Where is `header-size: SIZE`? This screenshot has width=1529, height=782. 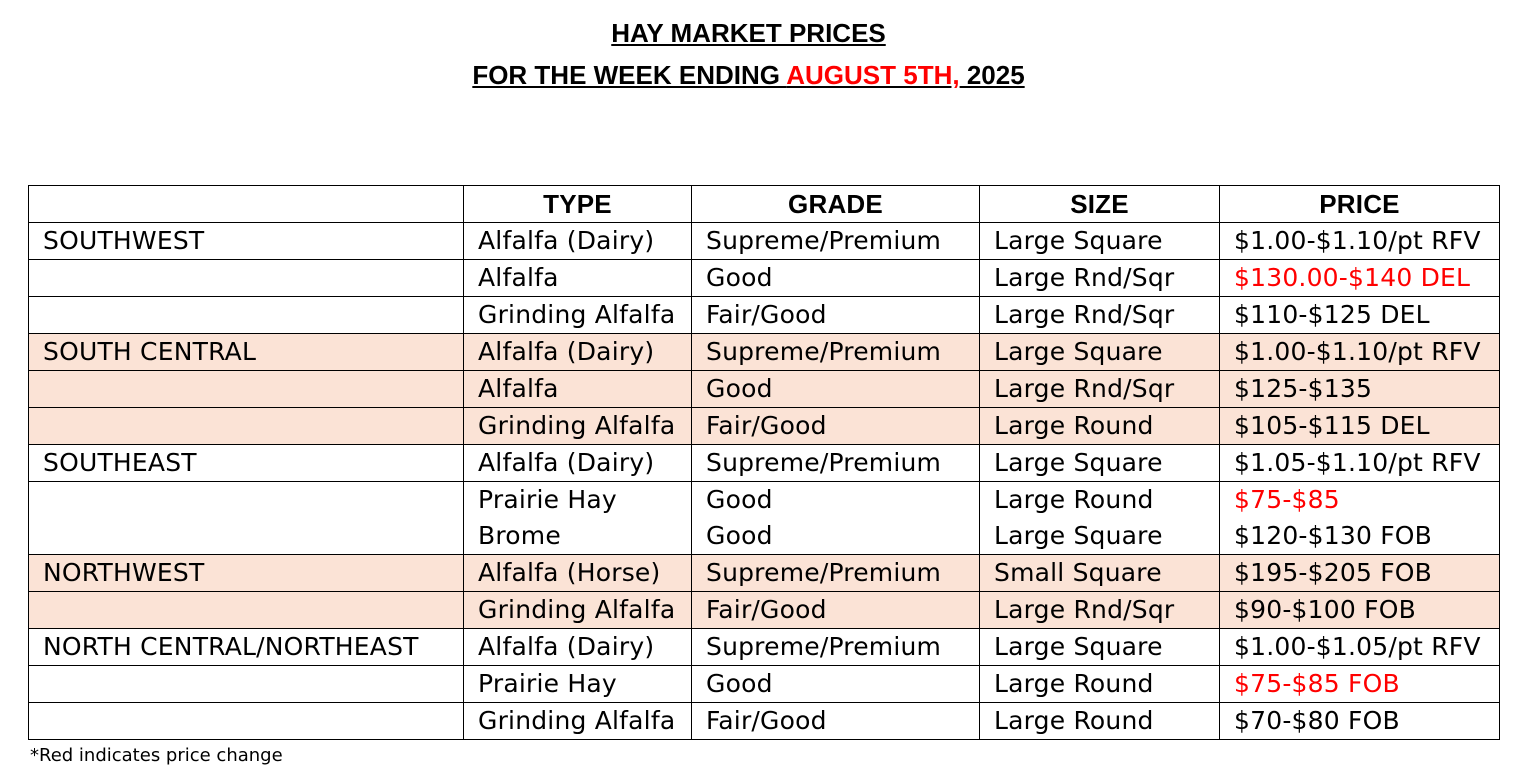
header-size: SIZE is located at coordinates (1099, 204).